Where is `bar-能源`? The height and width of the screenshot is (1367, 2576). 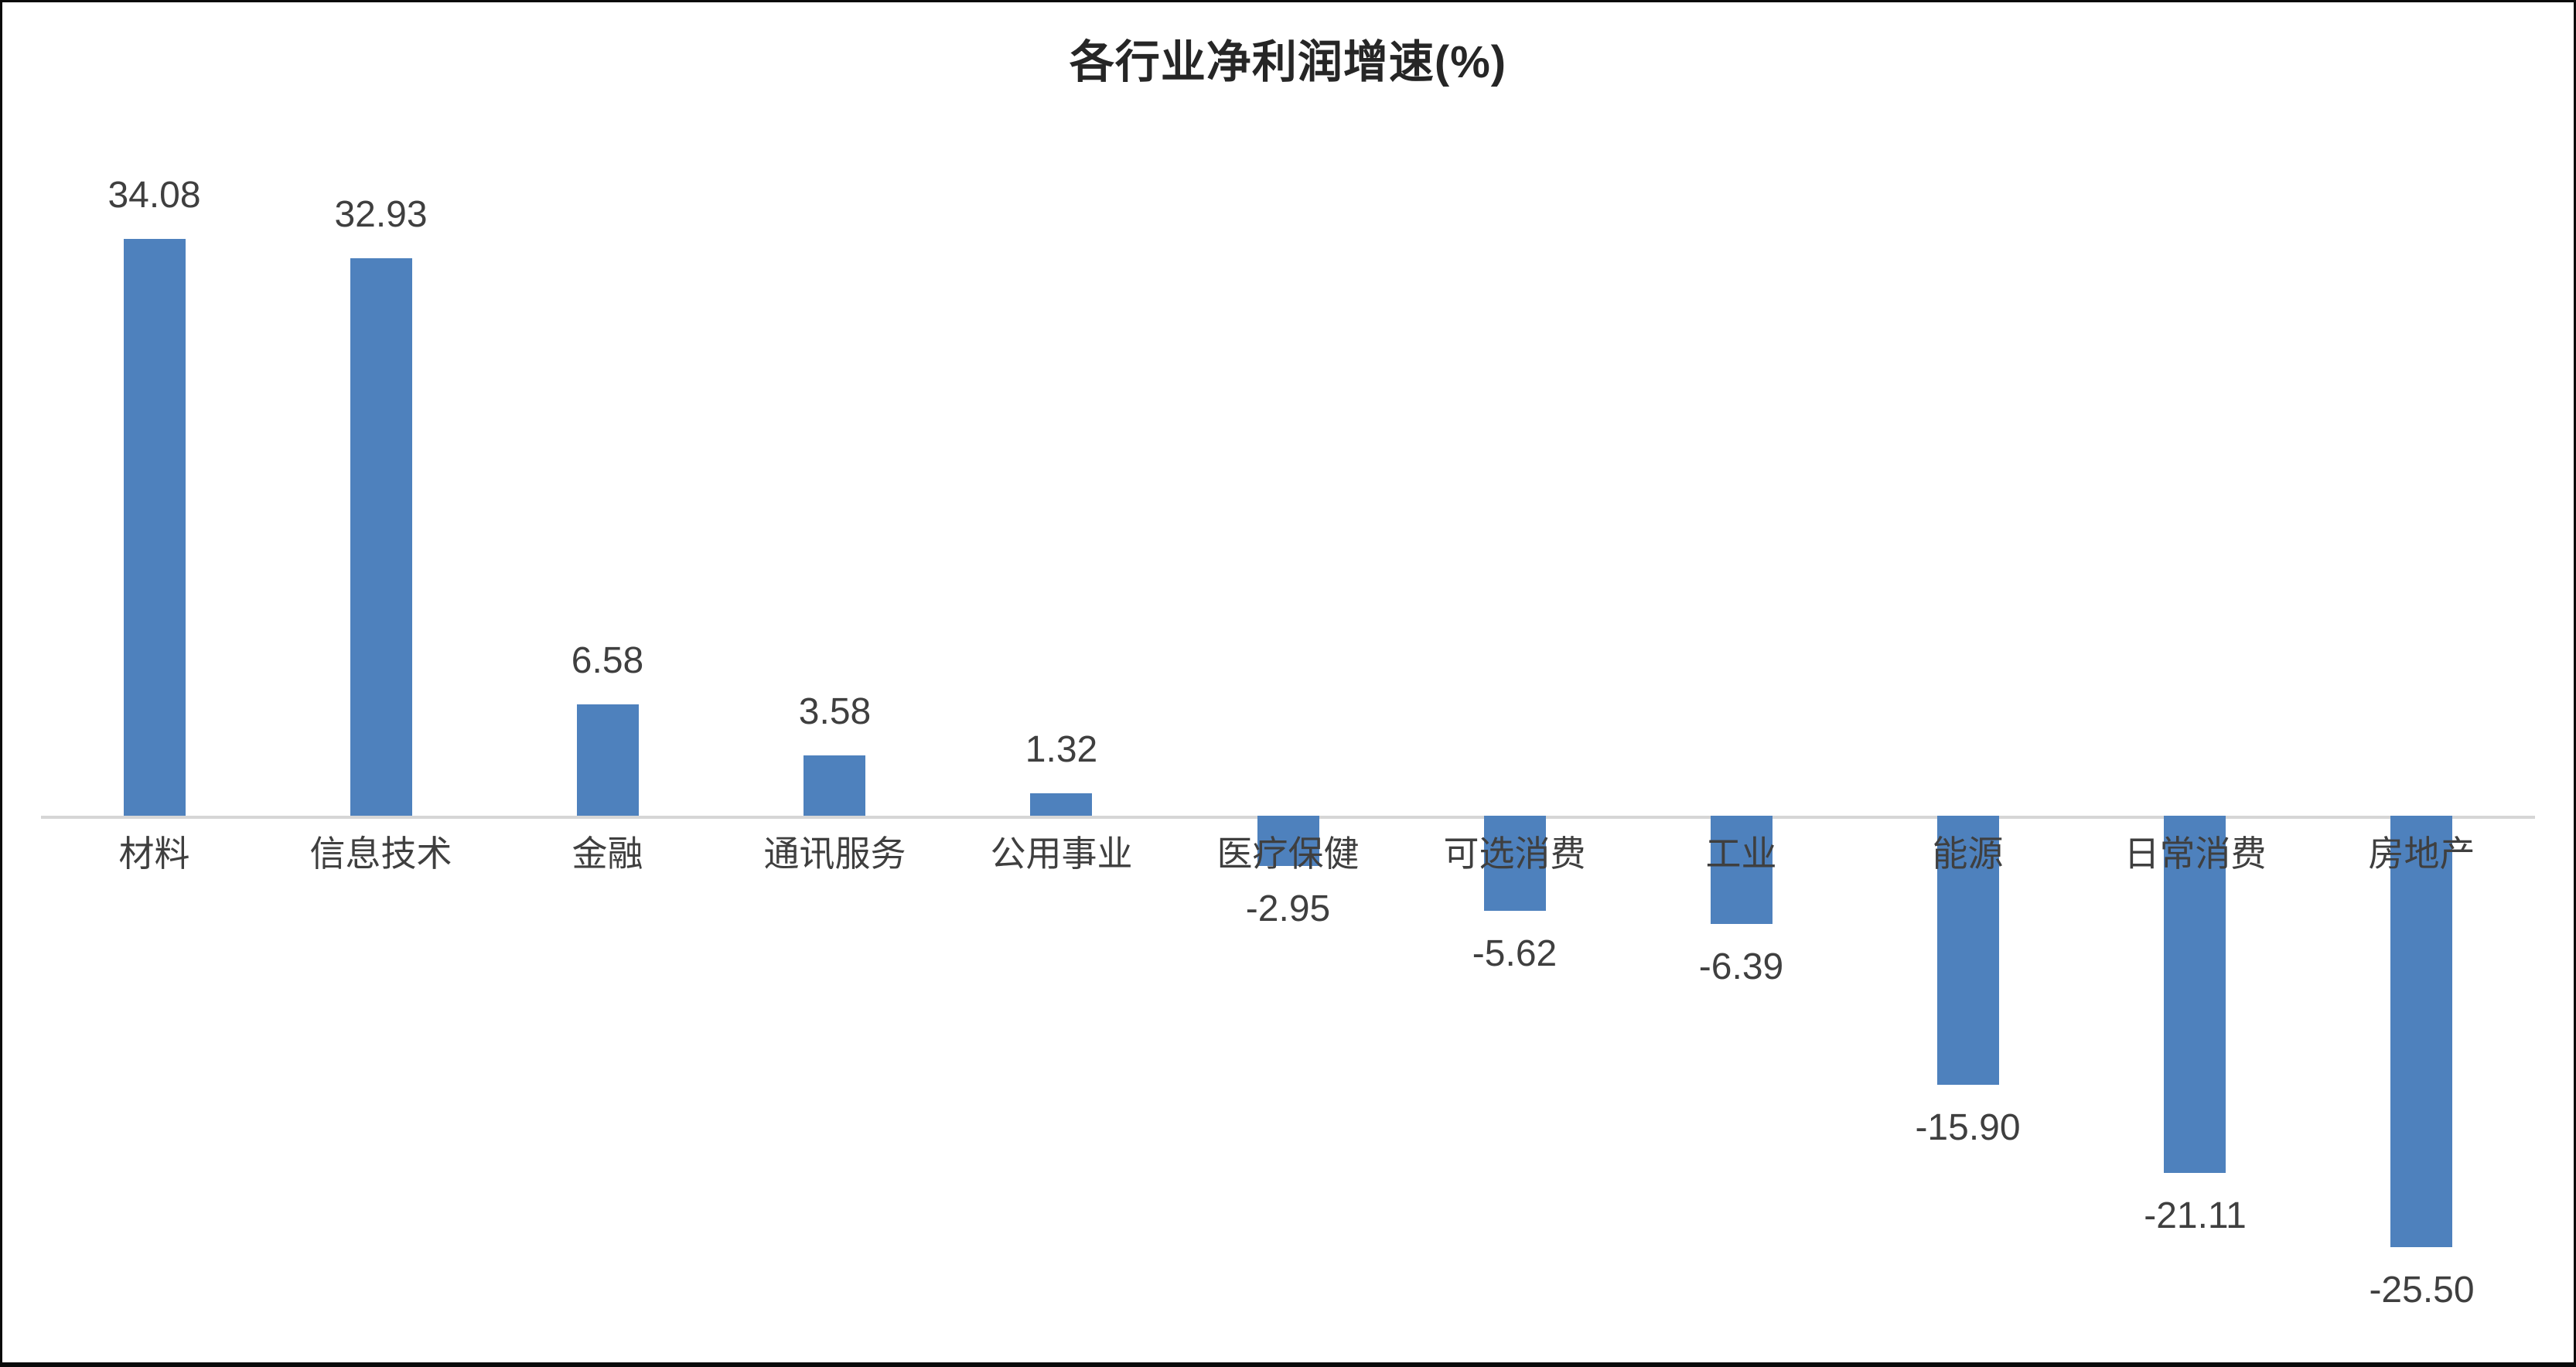
bar-能源 is located at coordinates (1968, 950).